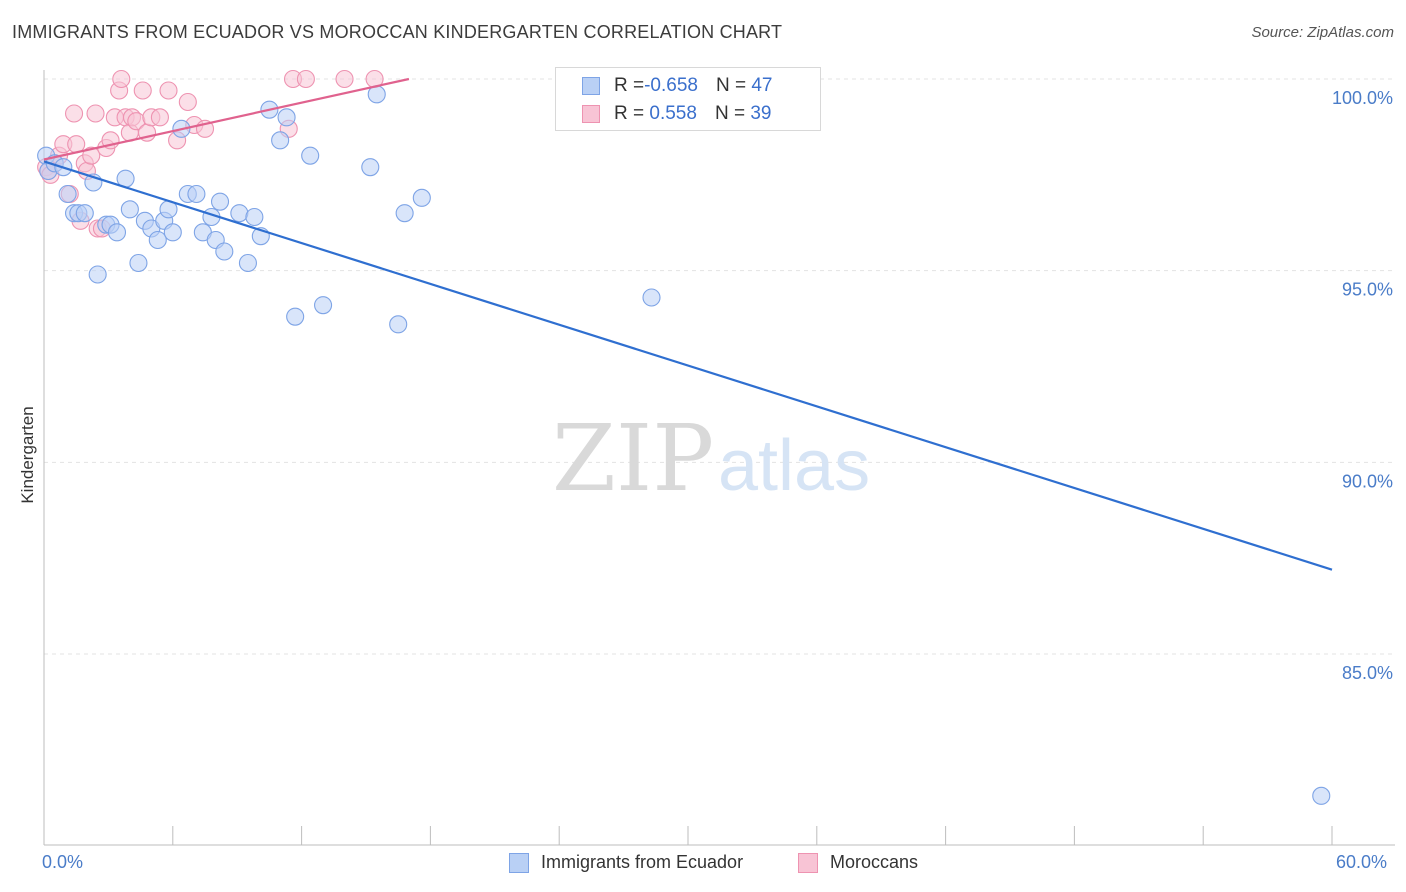 This screenshot has width=1406, height=892. What do you see at coordinates (808, 862) in the screenshot?
I see `bottom-legend-swatch-moroccans` at bounding box center [808, 862].